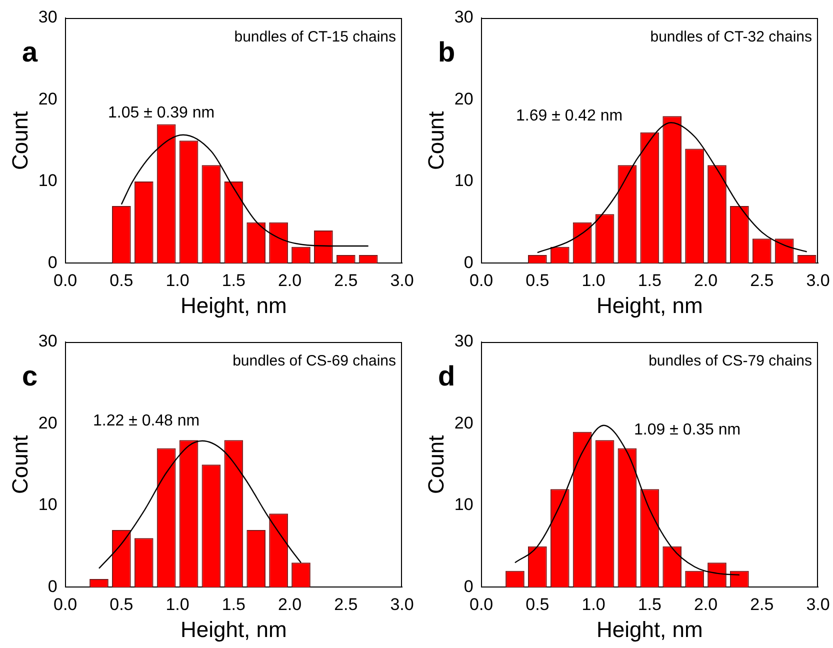 The width and height of the screenshot is (833, 648). What do you see at coordinates (687, 429) in the screenshot?
I see `annotation: 1.09 ± 0.35 nm` at bounding box center [687, 429].